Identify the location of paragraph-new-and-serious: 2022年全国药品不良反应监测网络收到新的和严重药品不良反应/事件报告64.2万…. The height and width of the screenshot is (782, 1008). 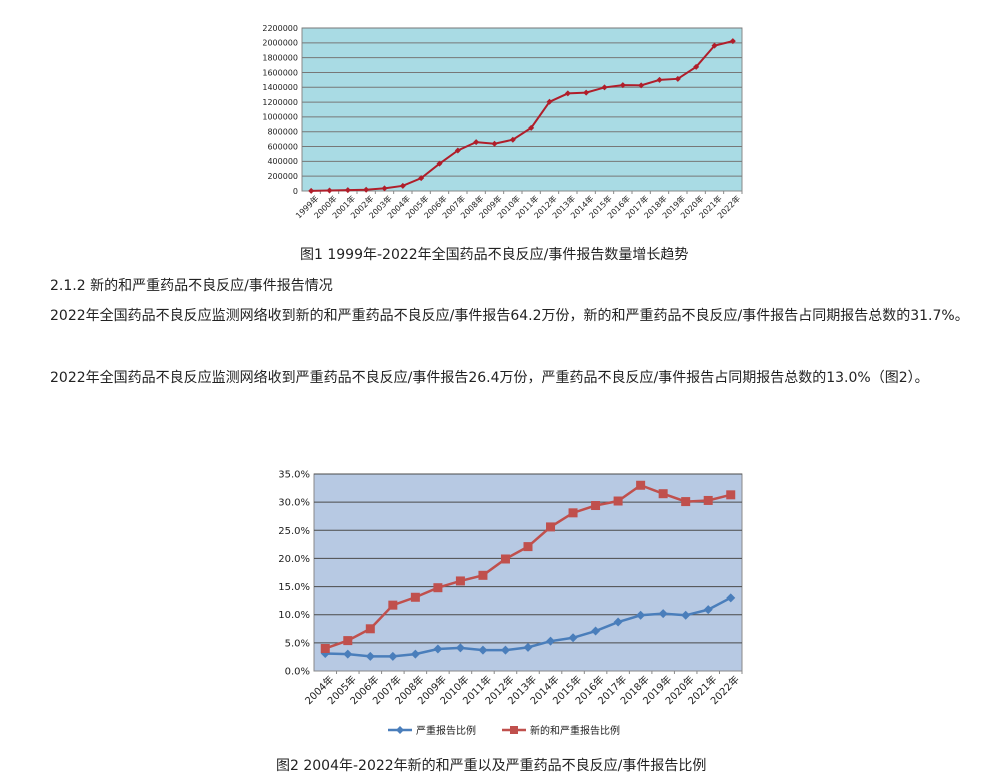
(509, 316).